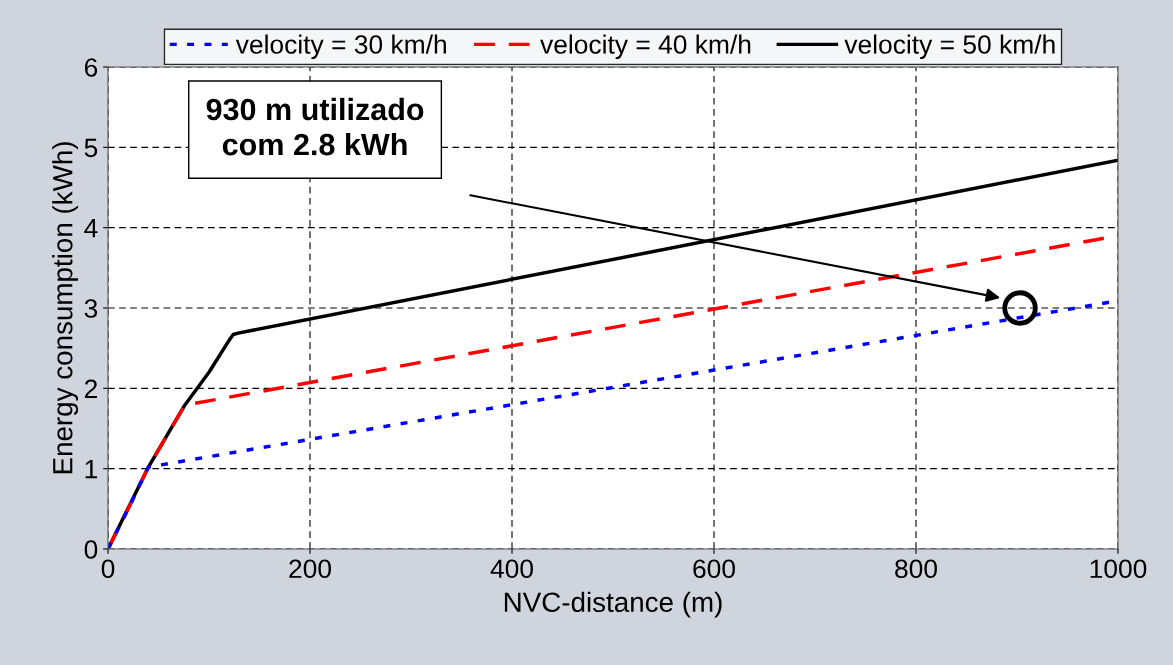 The image size is (1173, 665). What do you see at coordinates (91, 549) in the screenshot?
I see `y-tick-label: 0` at bounding box center [91, 549].